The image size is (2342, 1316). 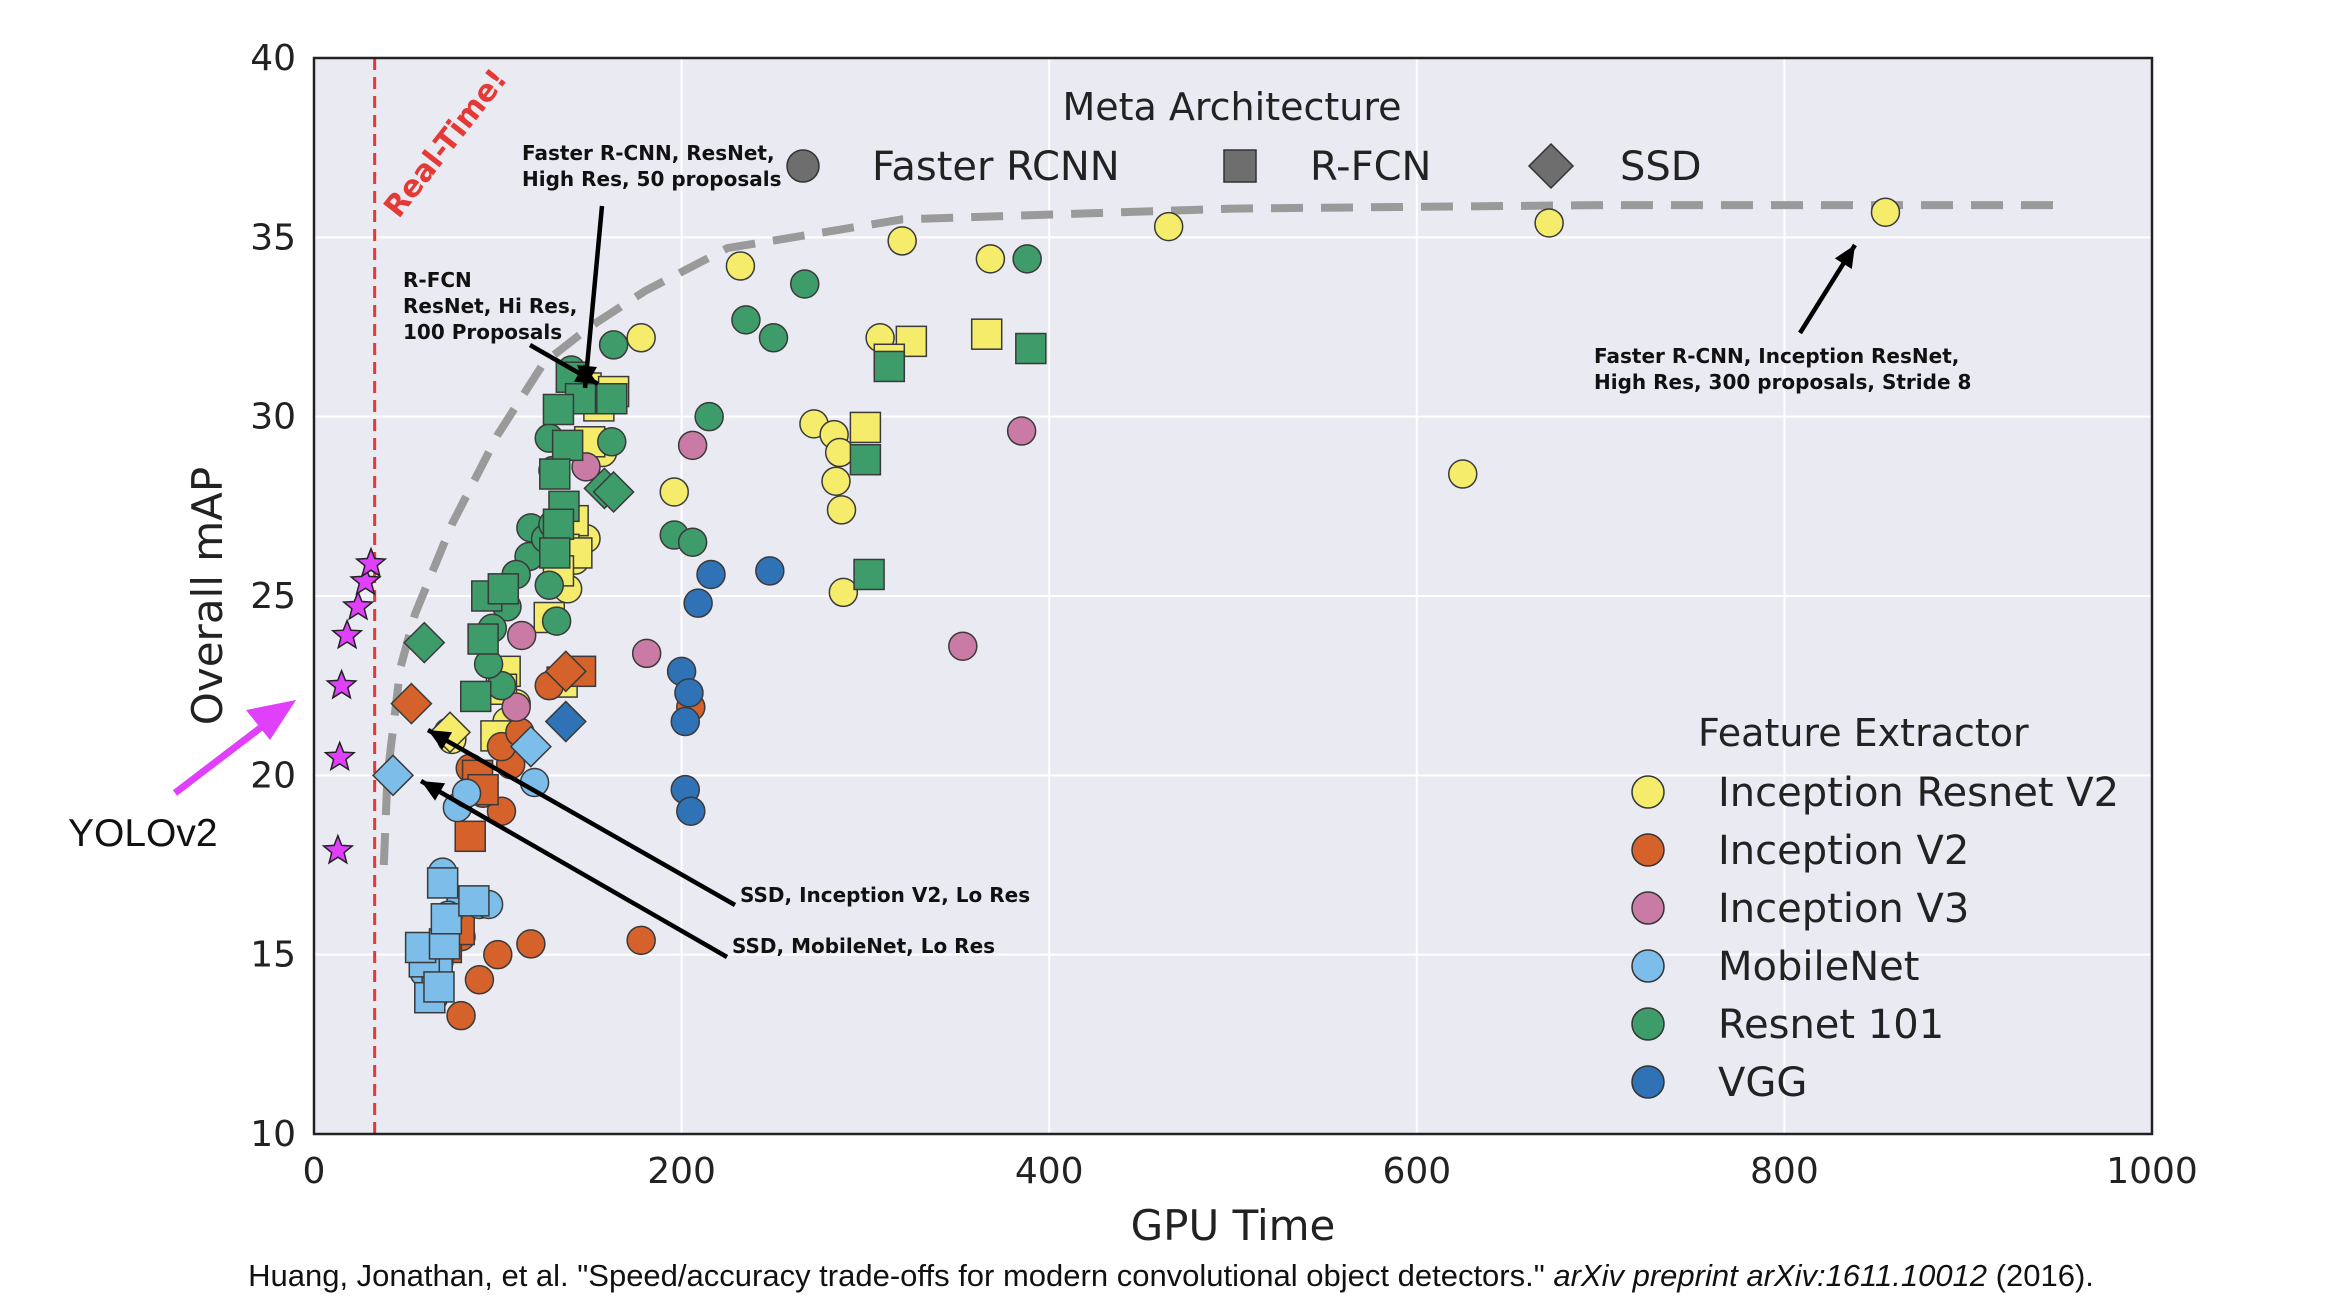 What do you see at coordinates (1551, 166) in the screenshot?
I see `meta-legend-diamond-marker` at bounding box center [1551, 166].